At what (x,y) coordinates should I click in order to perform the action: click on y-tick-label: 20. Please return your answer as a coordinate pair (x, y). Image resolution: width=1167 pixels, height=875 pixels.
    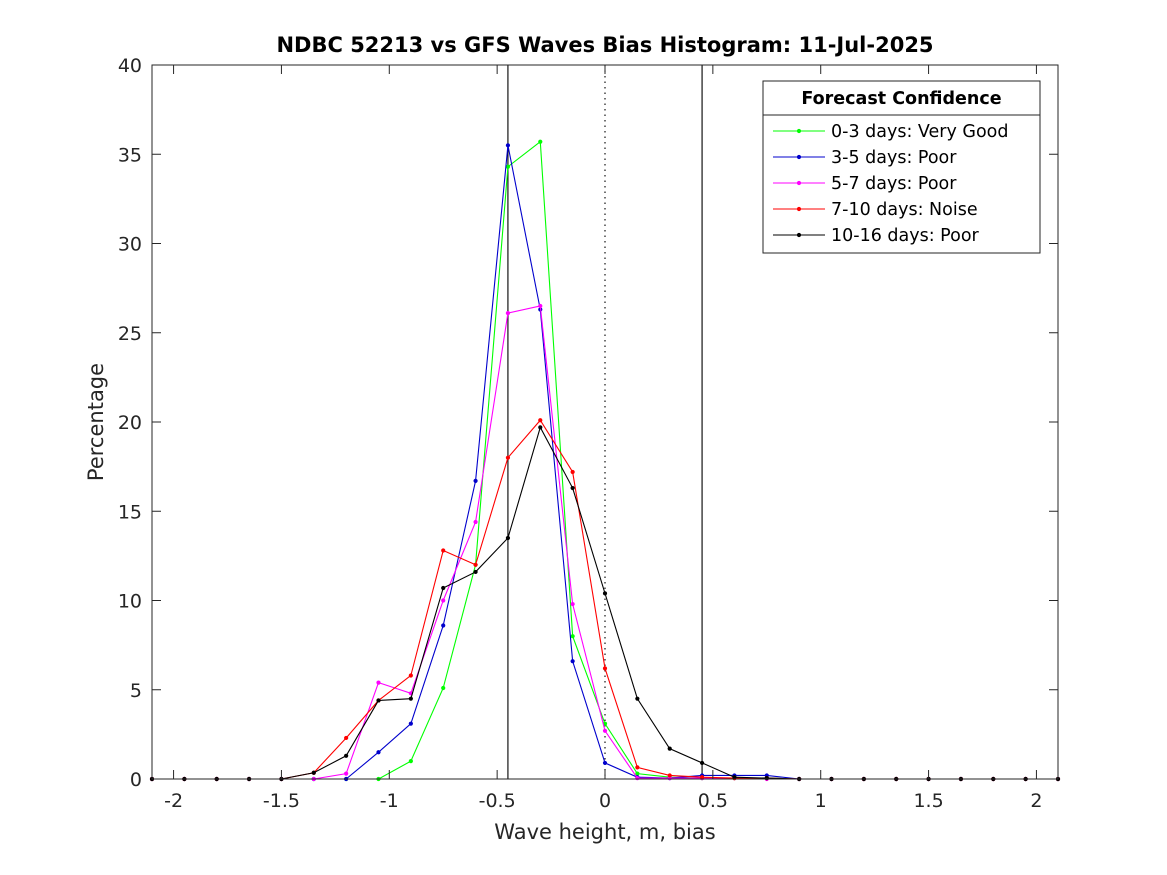
    Looking at the image, I should click on (130, 423).